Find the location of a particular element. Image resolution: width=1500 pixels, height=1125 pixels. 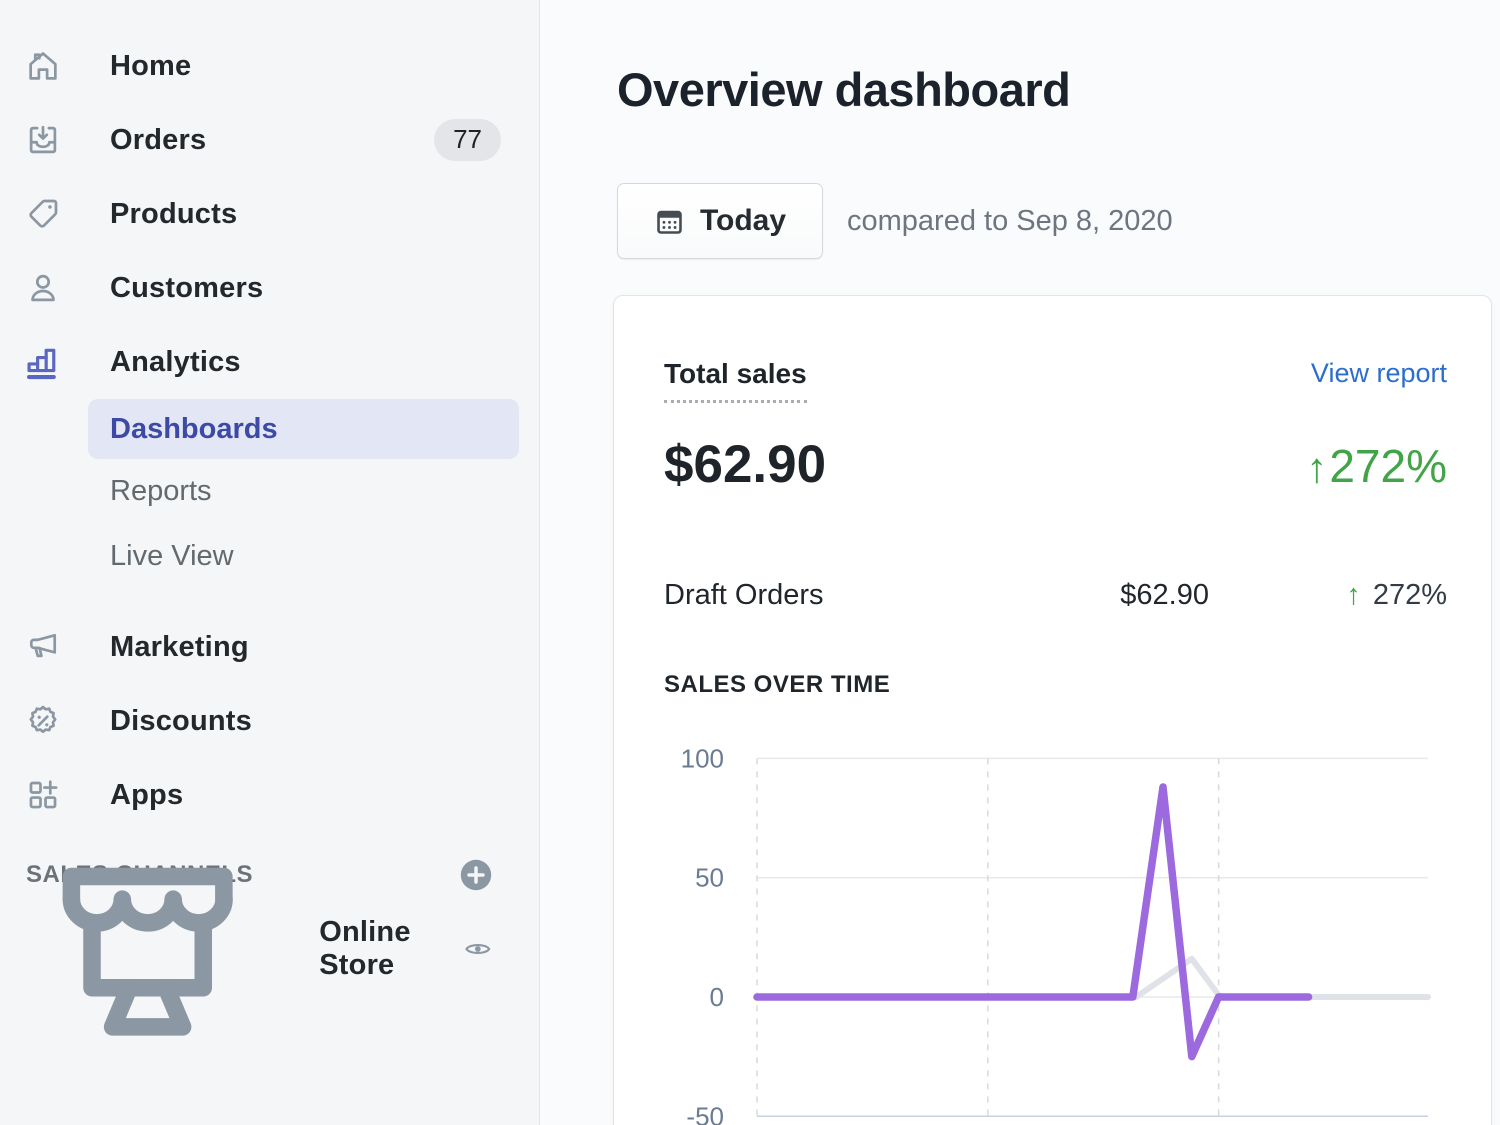

comparison-text: compared to Sep 8, 2020 is located at coordinates (1010, 220).